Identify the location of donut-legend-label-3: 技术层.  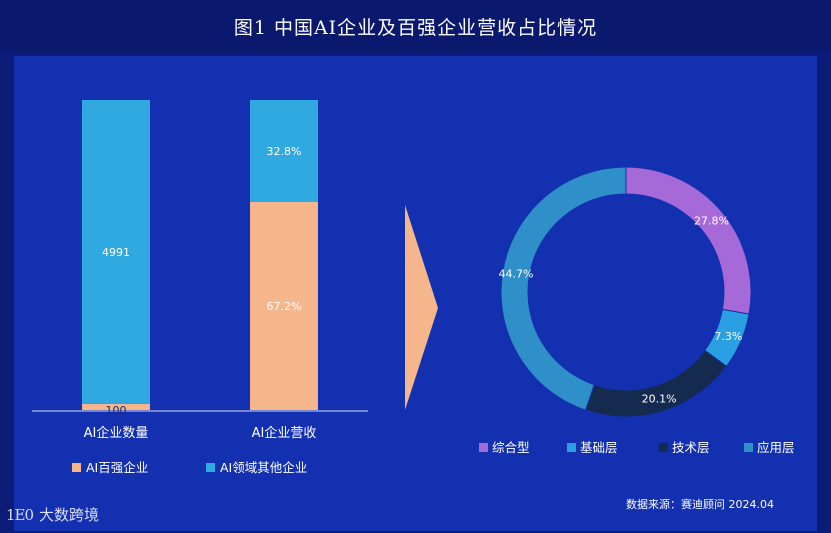
(691, 447).